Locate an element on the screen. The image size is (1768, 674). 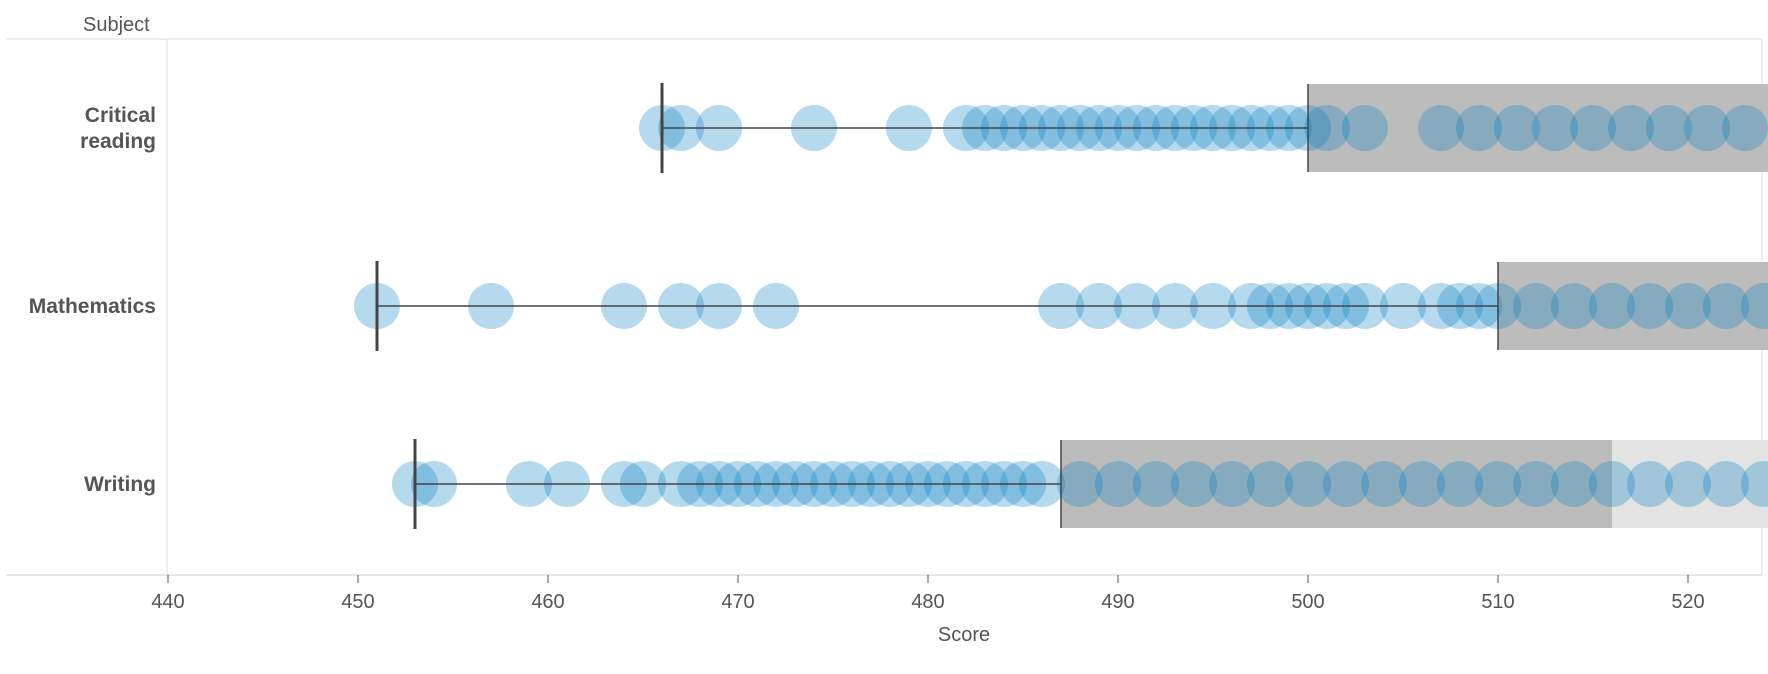
category-label-line: Writing is located at coordinates (120, 484).